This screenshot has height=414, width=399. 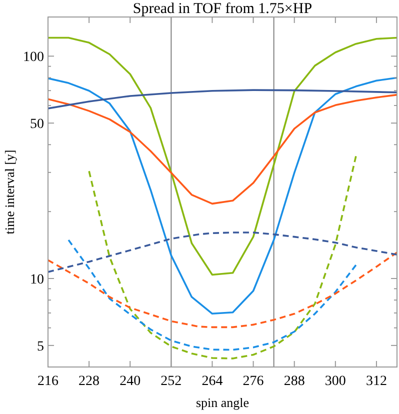 What do you see at coordinates (130, 381) in the screenshot?
I see `x-tick-label: 240` at bounding box center [130, 381].